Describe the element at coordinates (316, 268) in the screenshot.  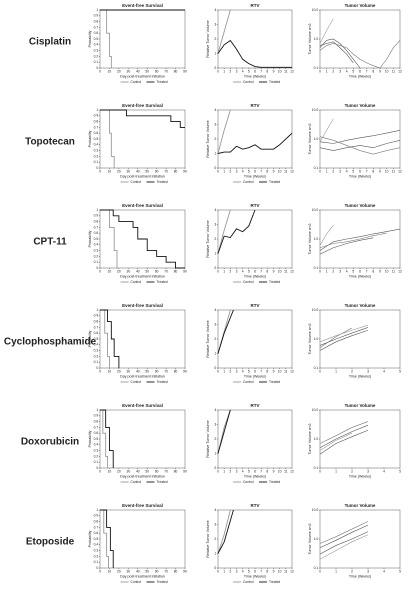
I see `y-tick-label: 0.1` at that location.